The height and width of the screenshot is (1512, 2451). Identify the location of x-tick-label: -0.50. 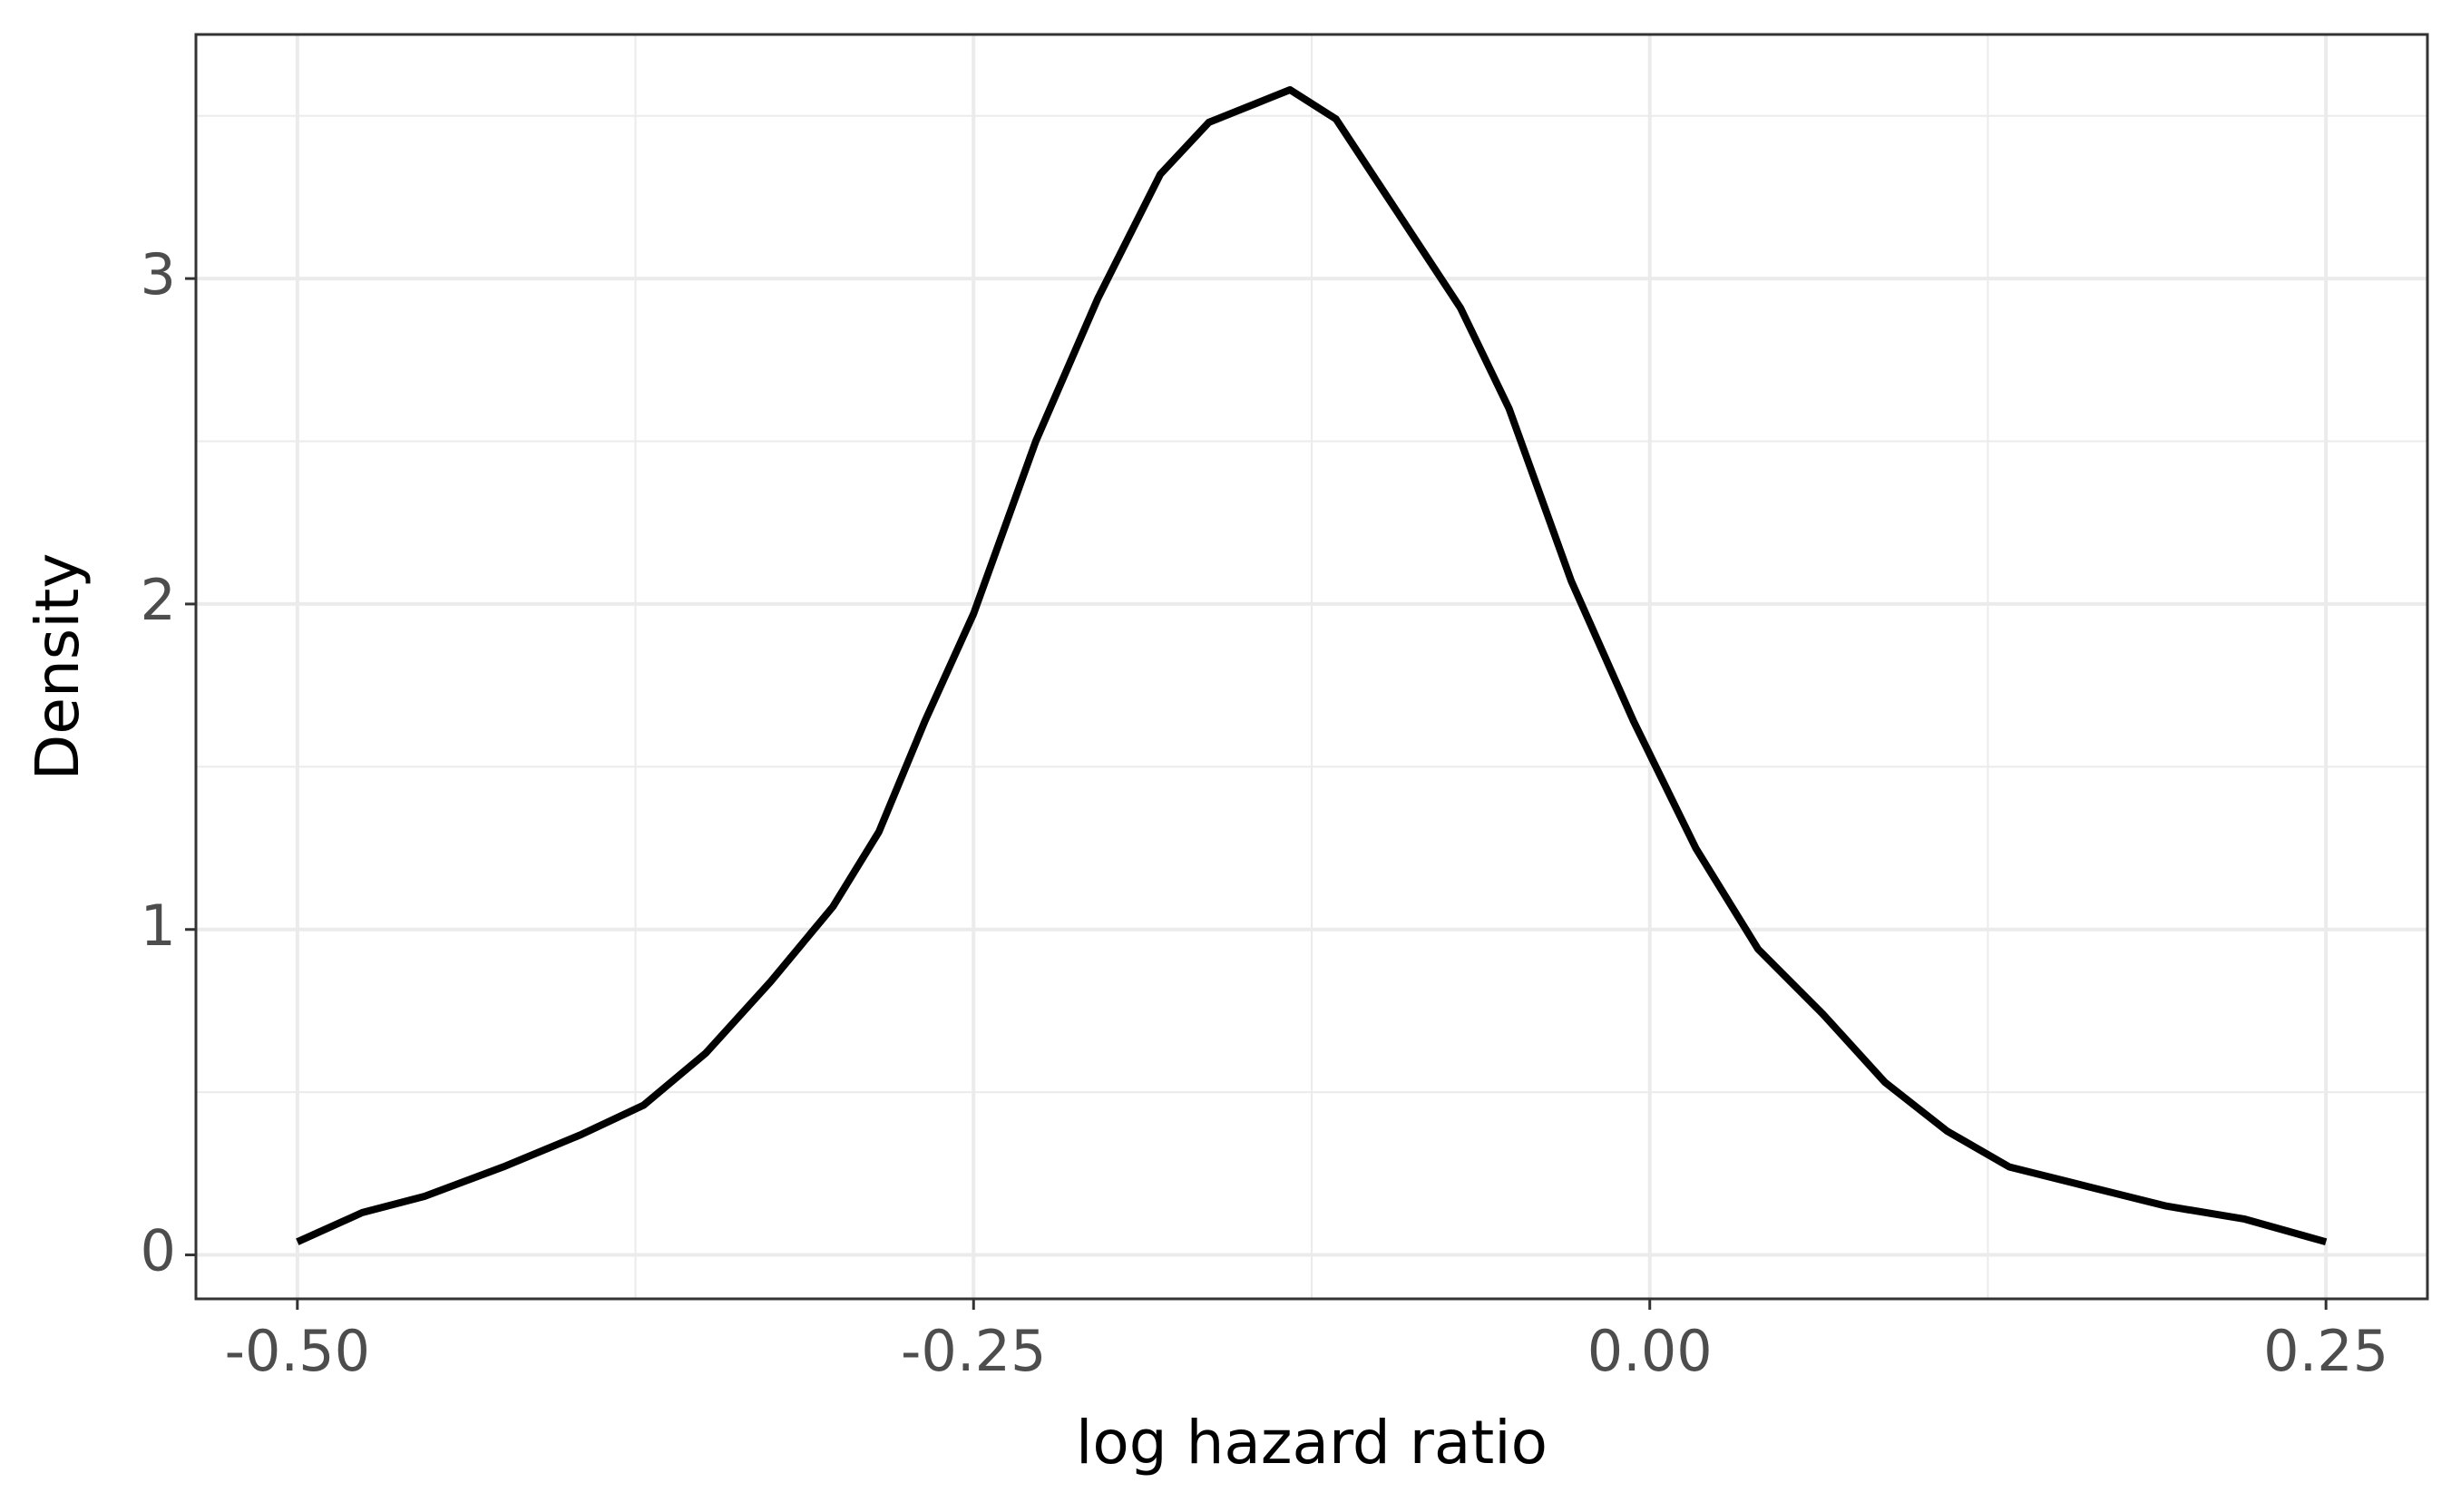
(297, 1351).